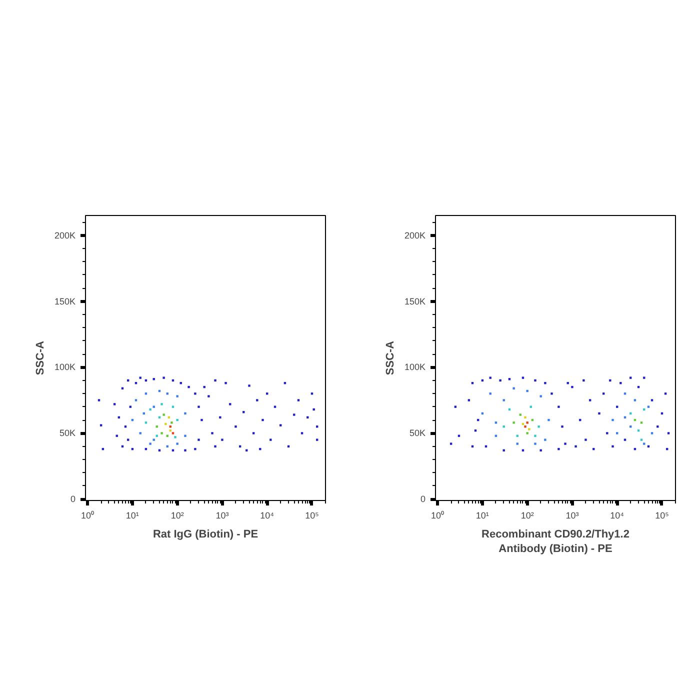  What do you see at coordinates (205, 534) in the screenshot?
I see `x-axis-title: Rat IgG (Biotin) - PE` at bounding box center [205, 534].